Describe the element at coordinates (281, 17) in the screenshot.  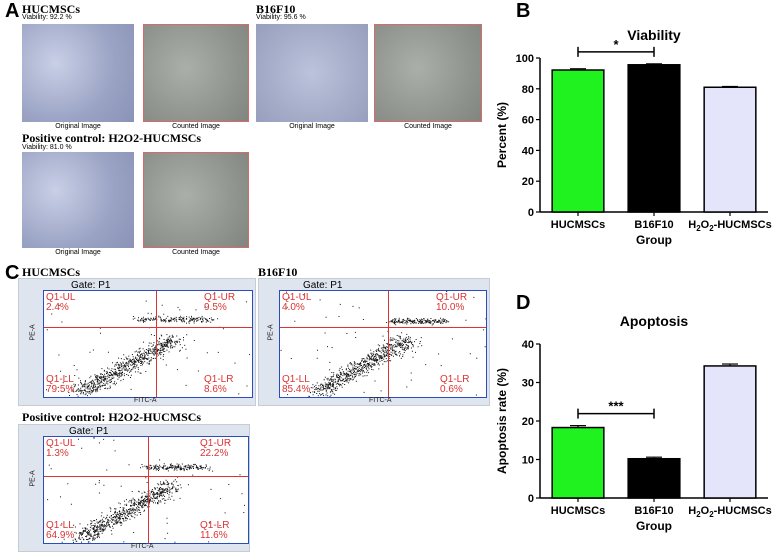
I see `b16f10-viability: Viability: 95.6 %` at that location.